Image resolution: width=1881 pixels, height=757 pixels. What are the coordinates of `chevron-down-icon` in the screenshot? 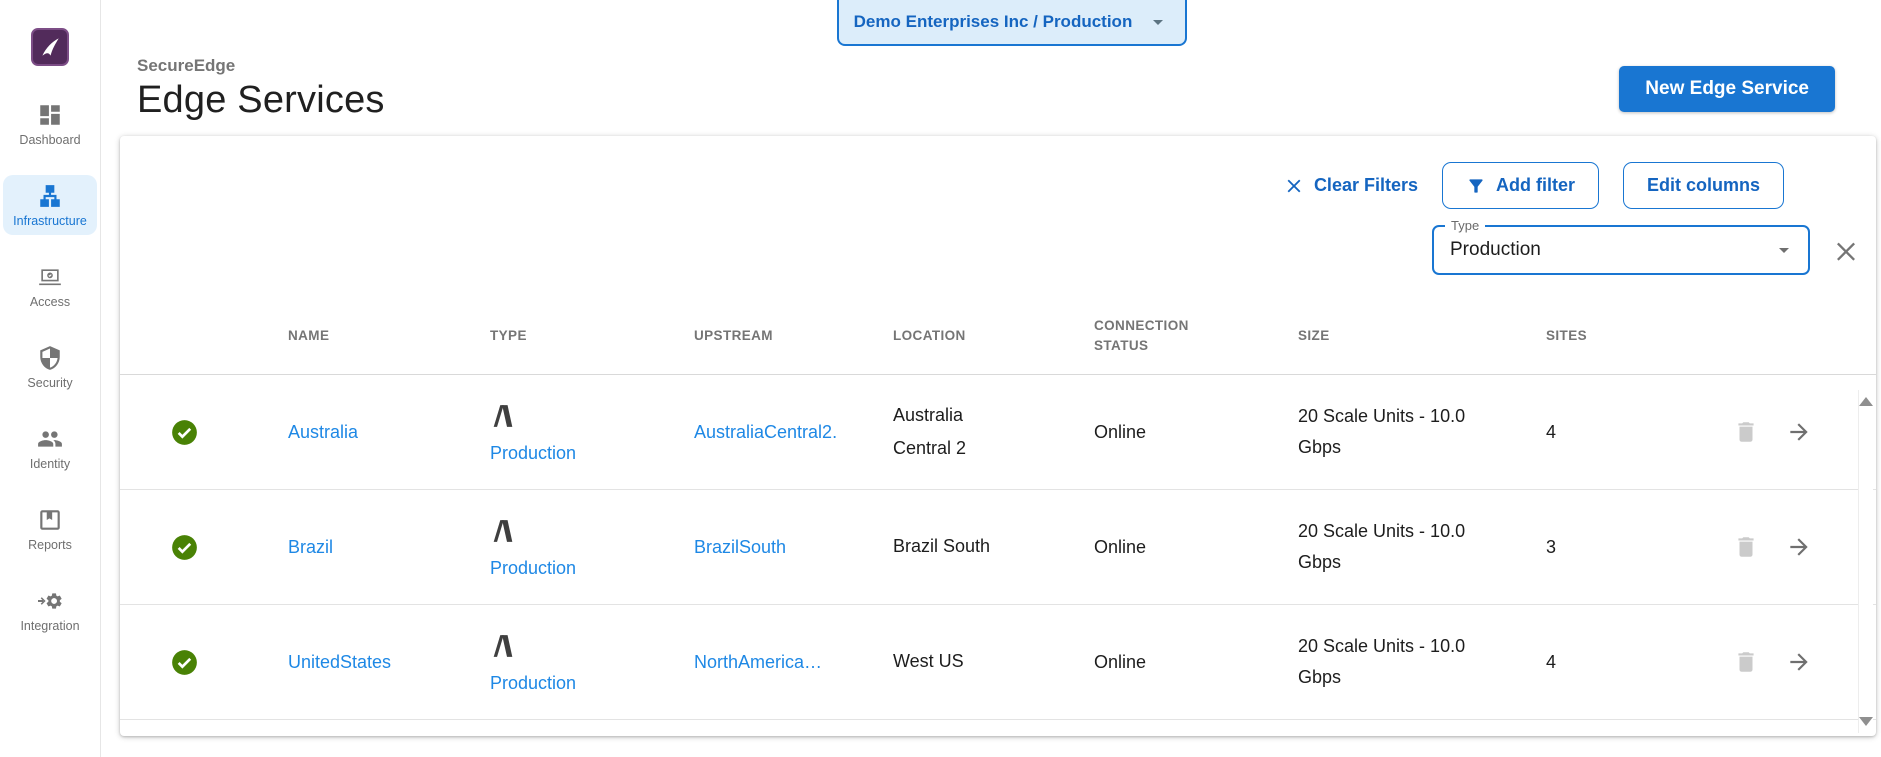 It's located at (1784, 250).